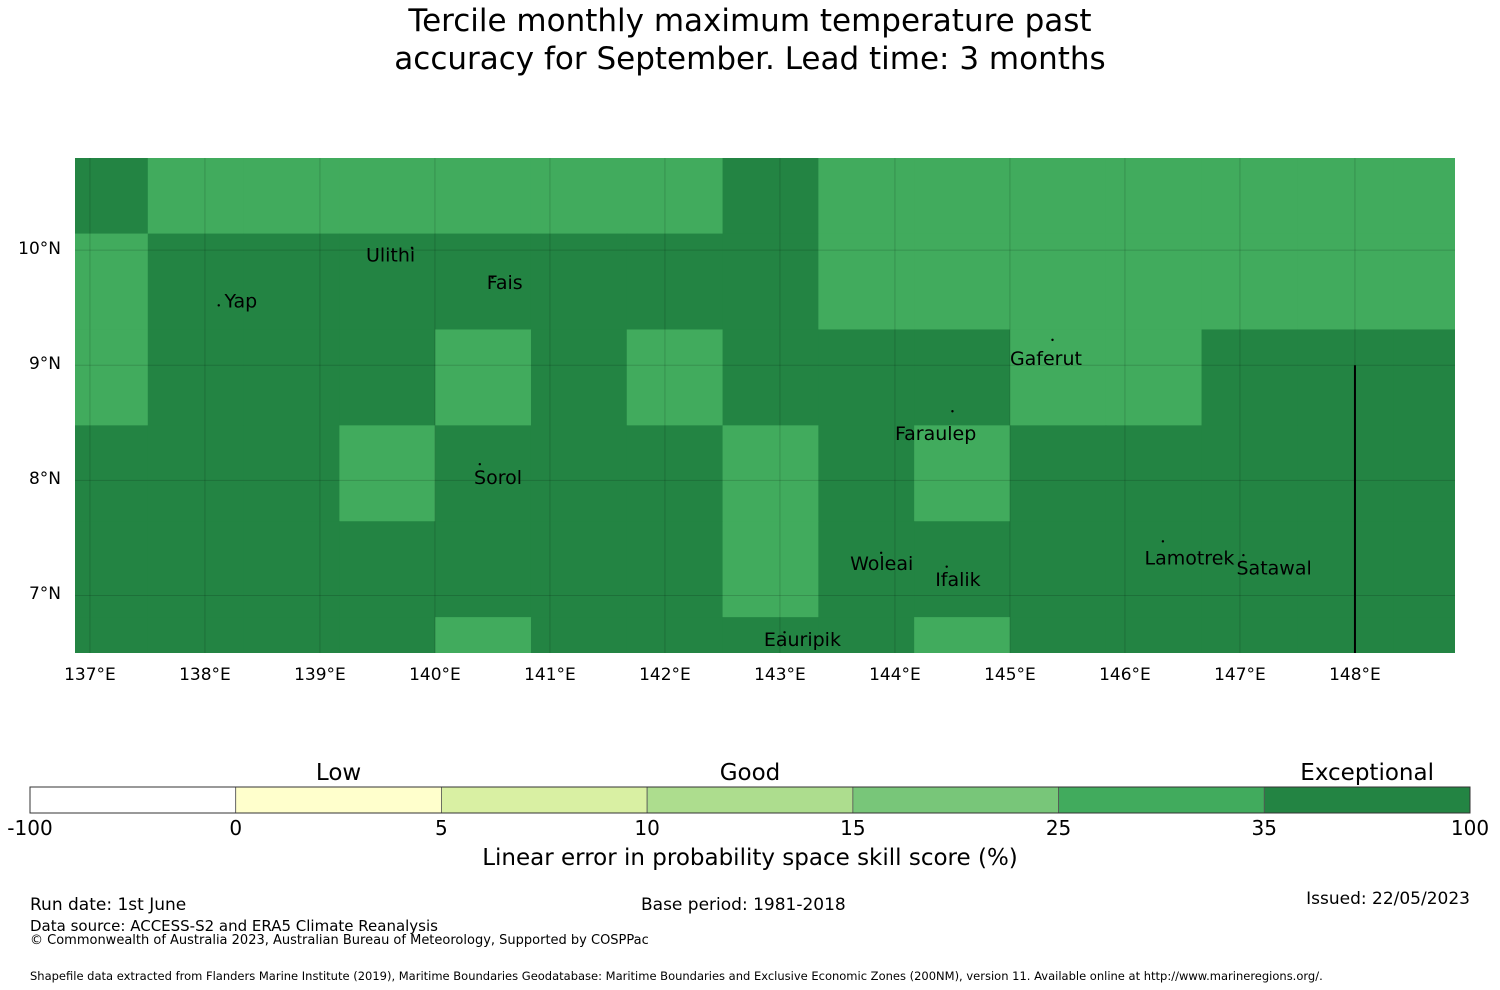 Image resolution: width=1500 pixels, height=990 pixels. Describe the element at coordinates (44, 594) in the screenshot. I see `lat-tick-label: 7°N` at that location.